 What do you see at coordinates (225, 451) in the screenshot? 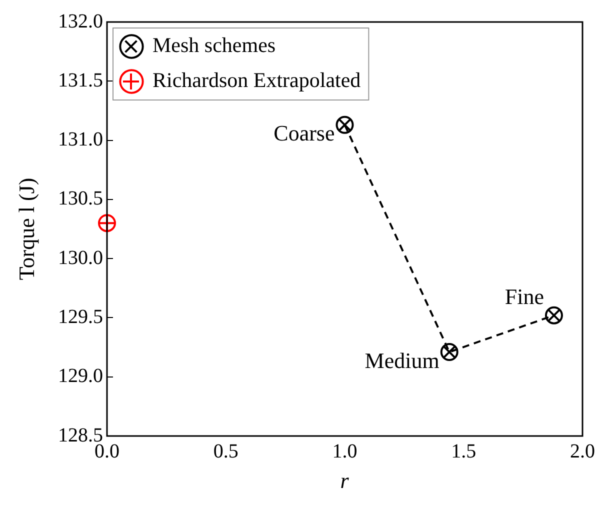
I see `x-tick-label: 0.5` at bounding box center [225, 451].